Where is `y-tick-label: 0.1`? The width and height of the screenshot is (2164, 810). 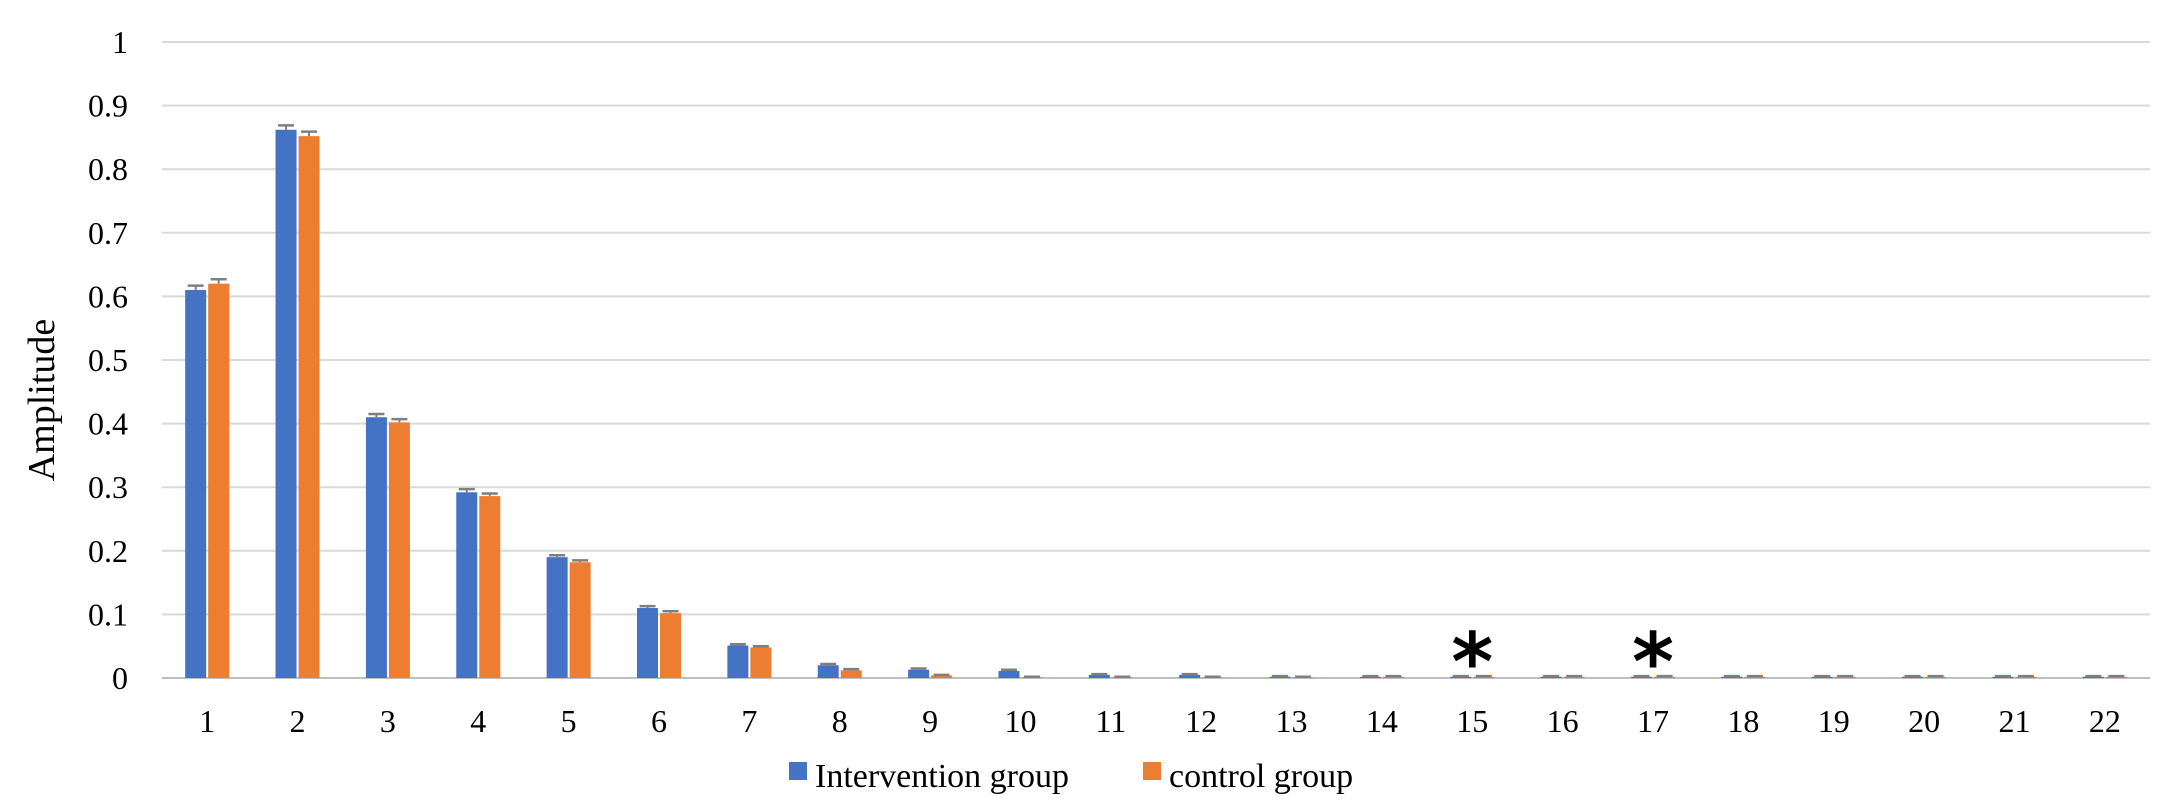 y-tick-label: 0.1 is located at coordinates (108, 614).